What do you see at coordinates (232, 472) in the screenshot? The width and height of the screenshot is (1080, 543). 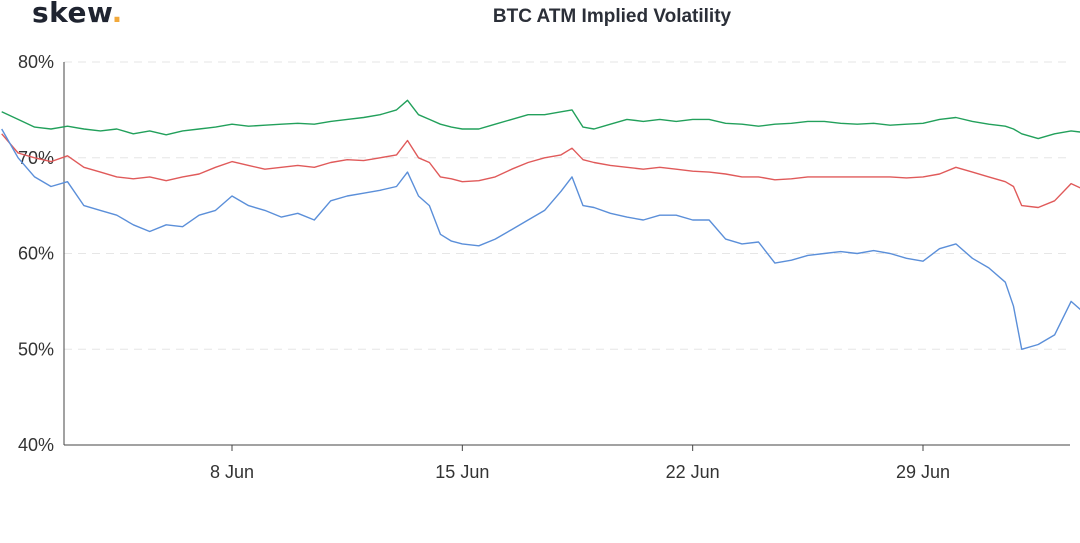 I see `x-tick-label: 8 Jun` at bounding box center [232, 472].